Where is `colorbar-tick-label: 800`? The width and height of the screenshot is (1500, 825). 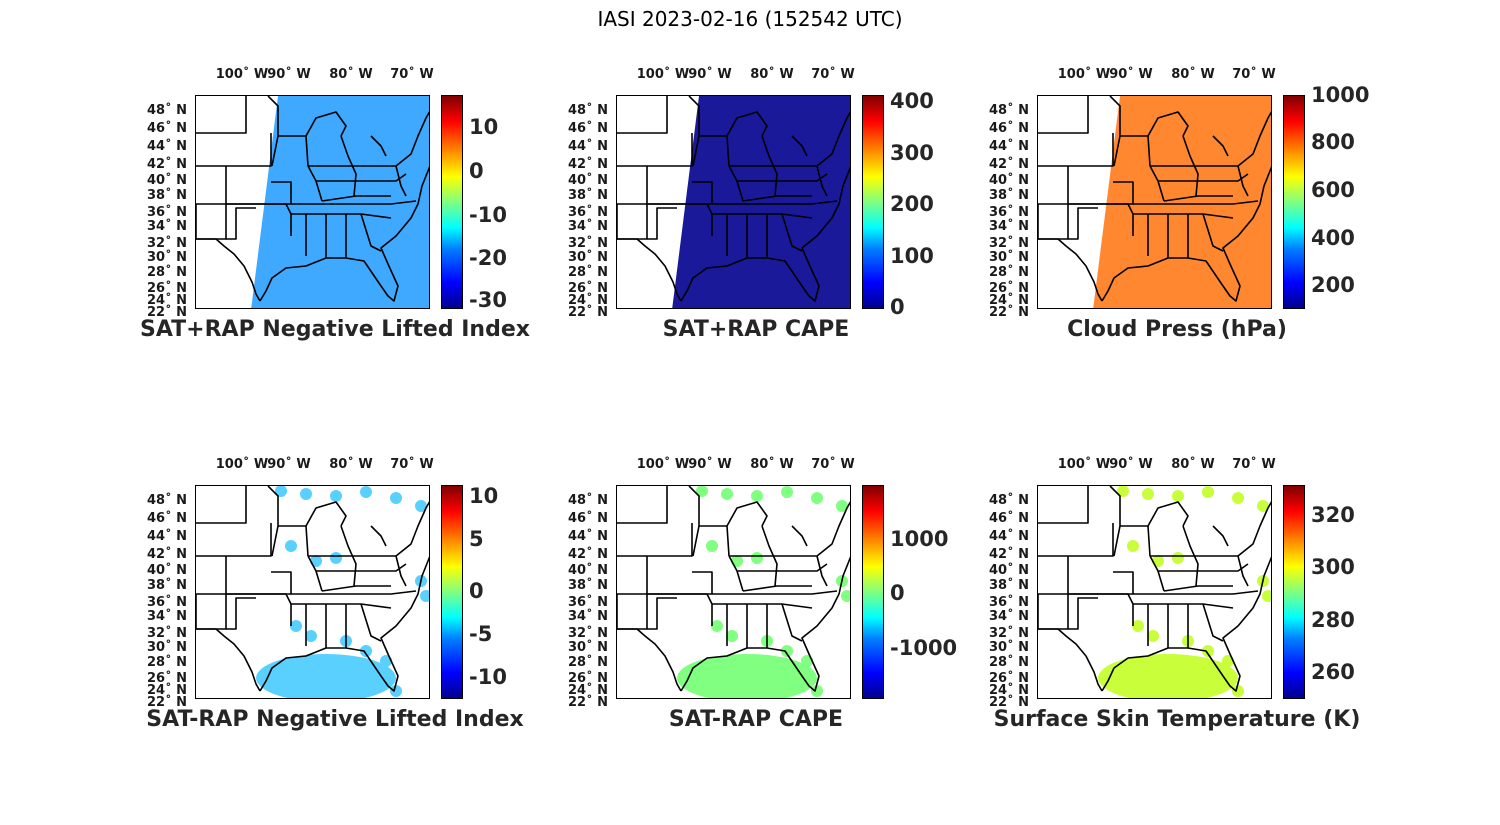 colorbar-tick-label: 800 is located at coordinates (1333, 142).